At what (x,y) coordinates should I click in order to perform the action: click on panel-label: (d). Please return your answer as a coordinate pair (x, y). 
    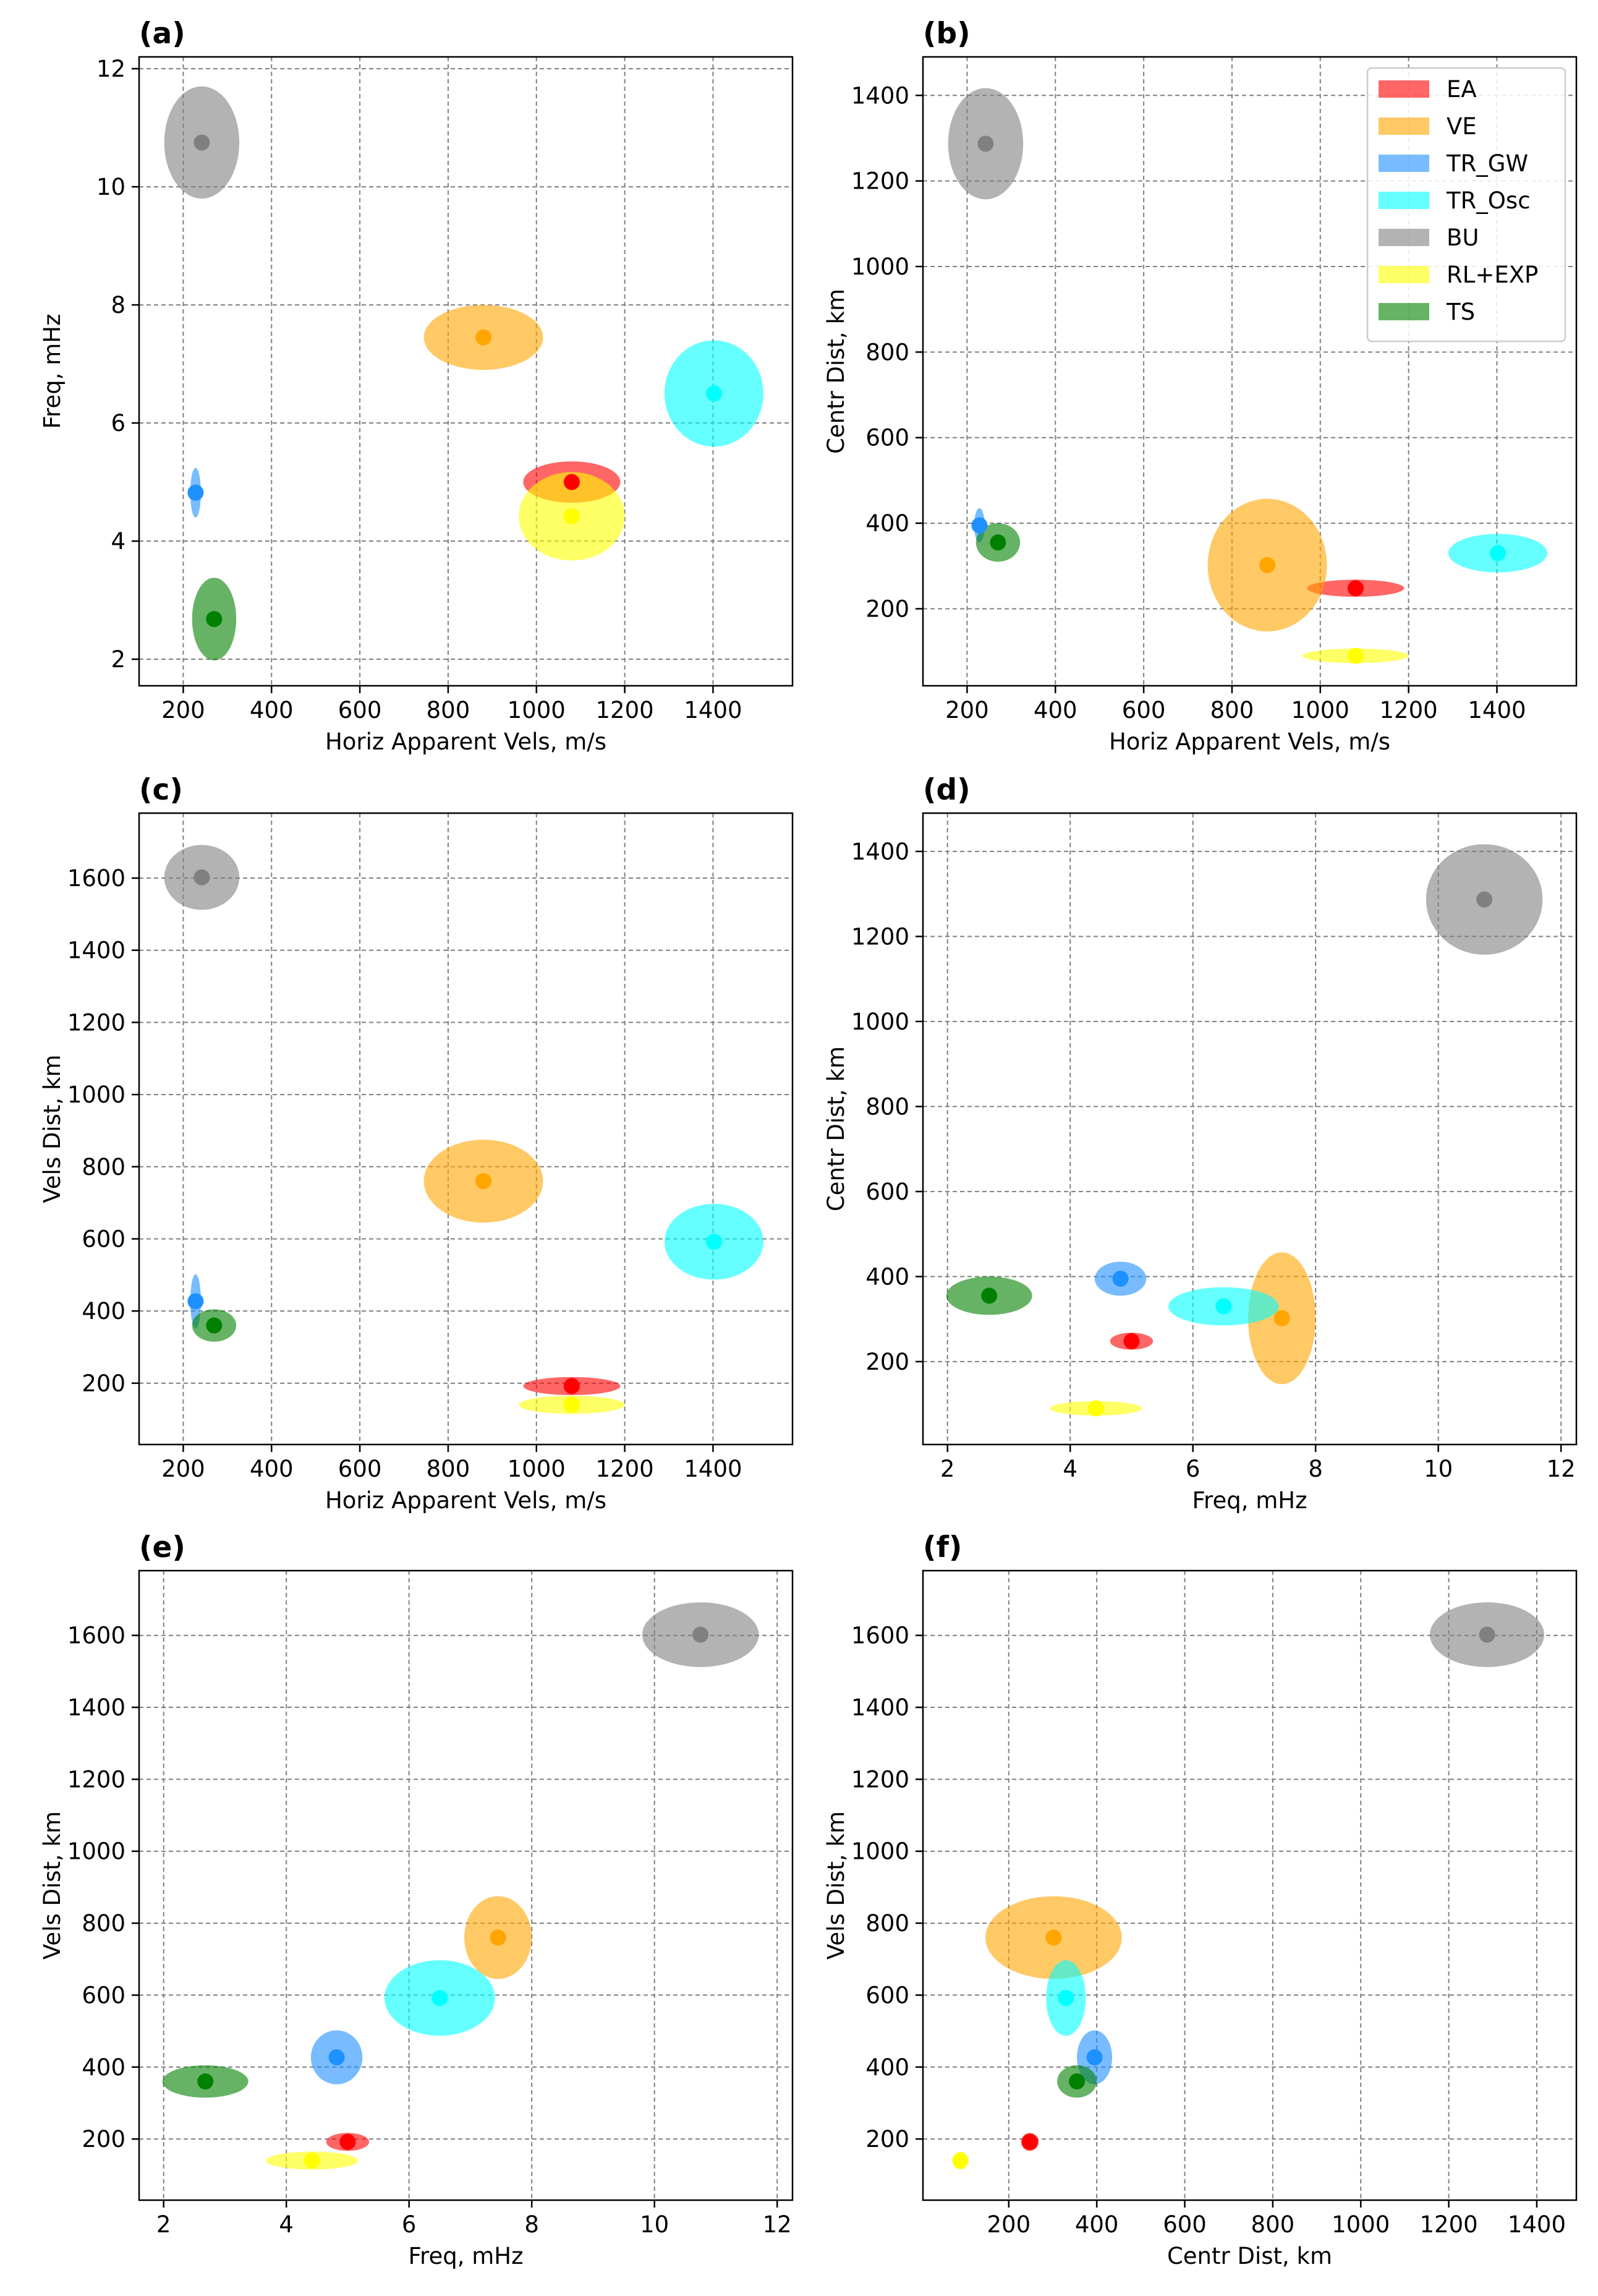
    Looking at the image, I should click on (947, 790).